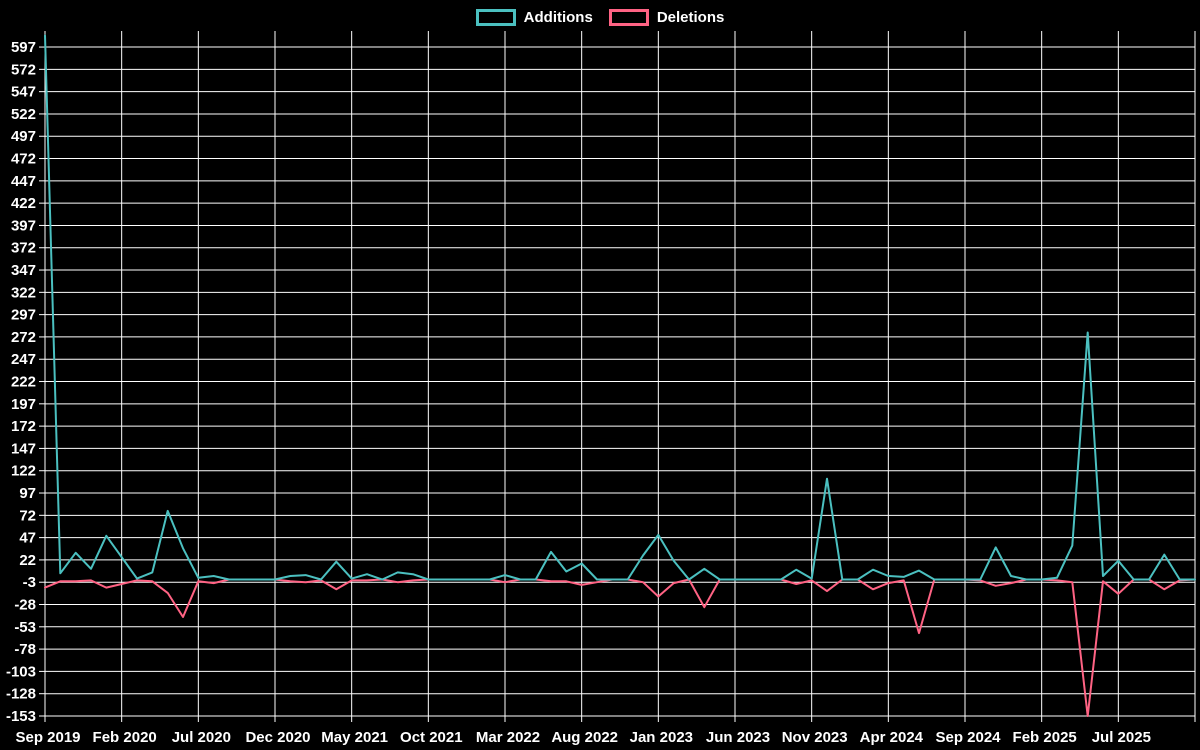  I want to click on y-tick-label: 272, so click(23, 337).